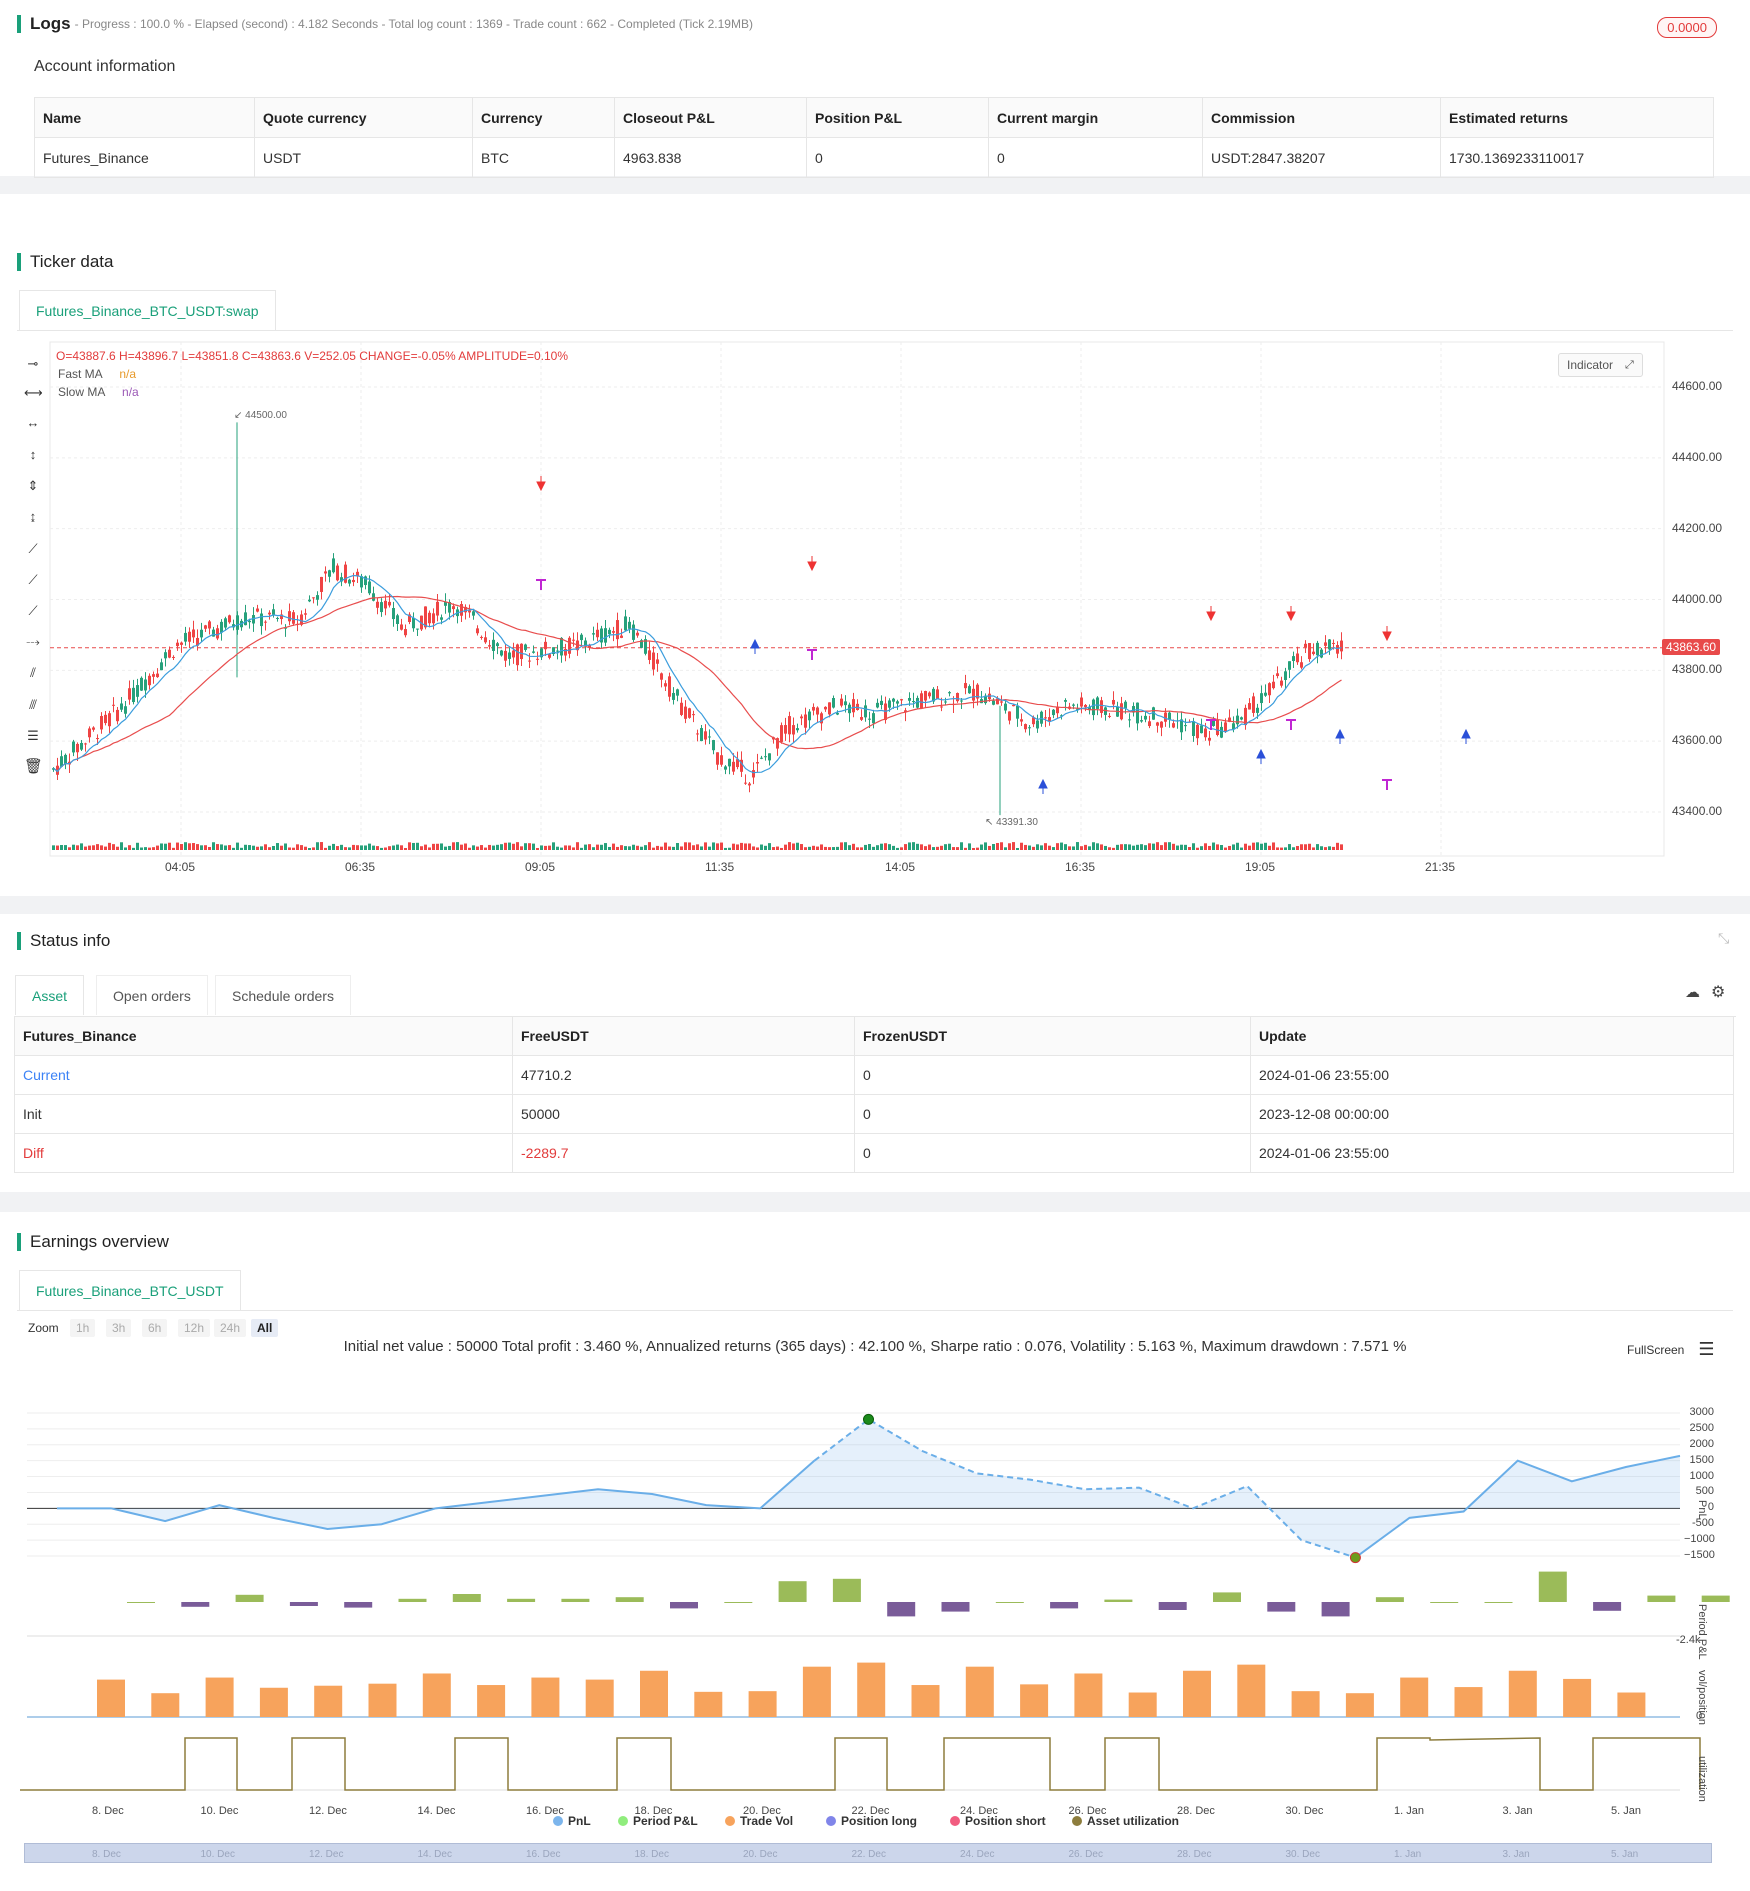 This screenshot has height=1891, width=1750. What do you see at coordinates (955, 1821) in the screenshot?
I see `legend-dot-icon` at bounding box center [955, 1821].